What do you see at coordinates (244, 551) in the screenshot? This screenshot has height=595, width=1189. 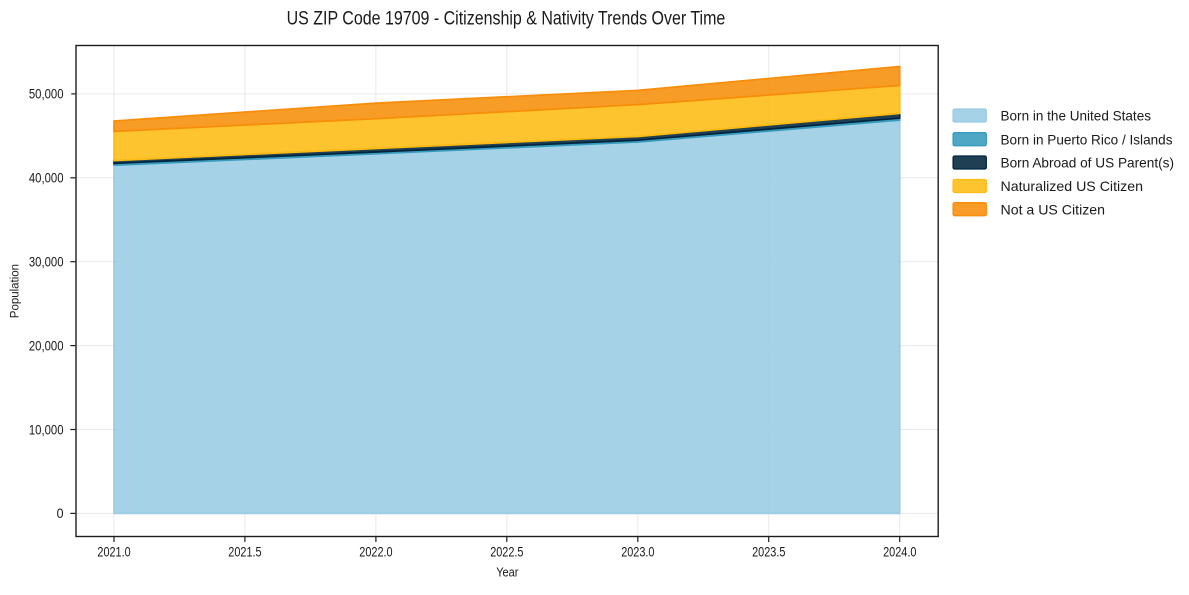 I see `svg-text: 2021.5` at bounding box center [244, 551].